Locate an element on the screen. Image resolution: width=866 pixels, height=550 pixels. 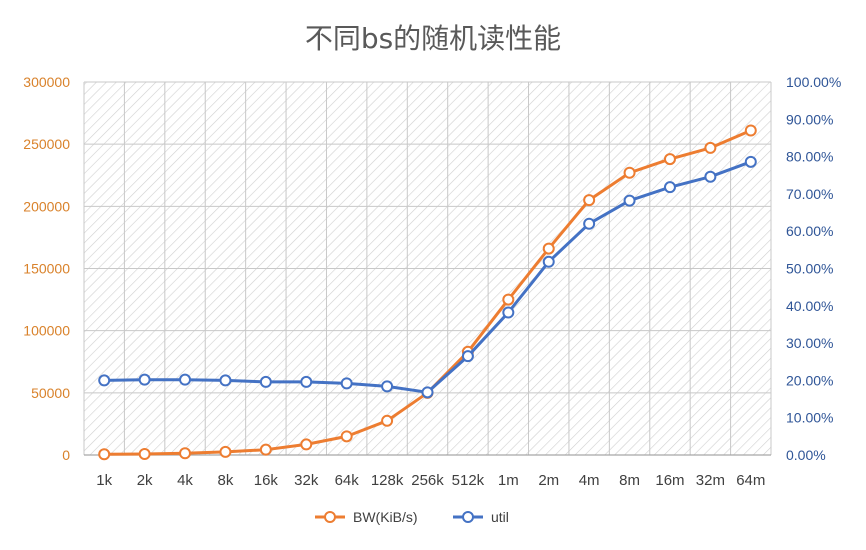
left-axis: 0 50000 100000 150000 200000 250000 300000 is located at coordinates (46, 268).